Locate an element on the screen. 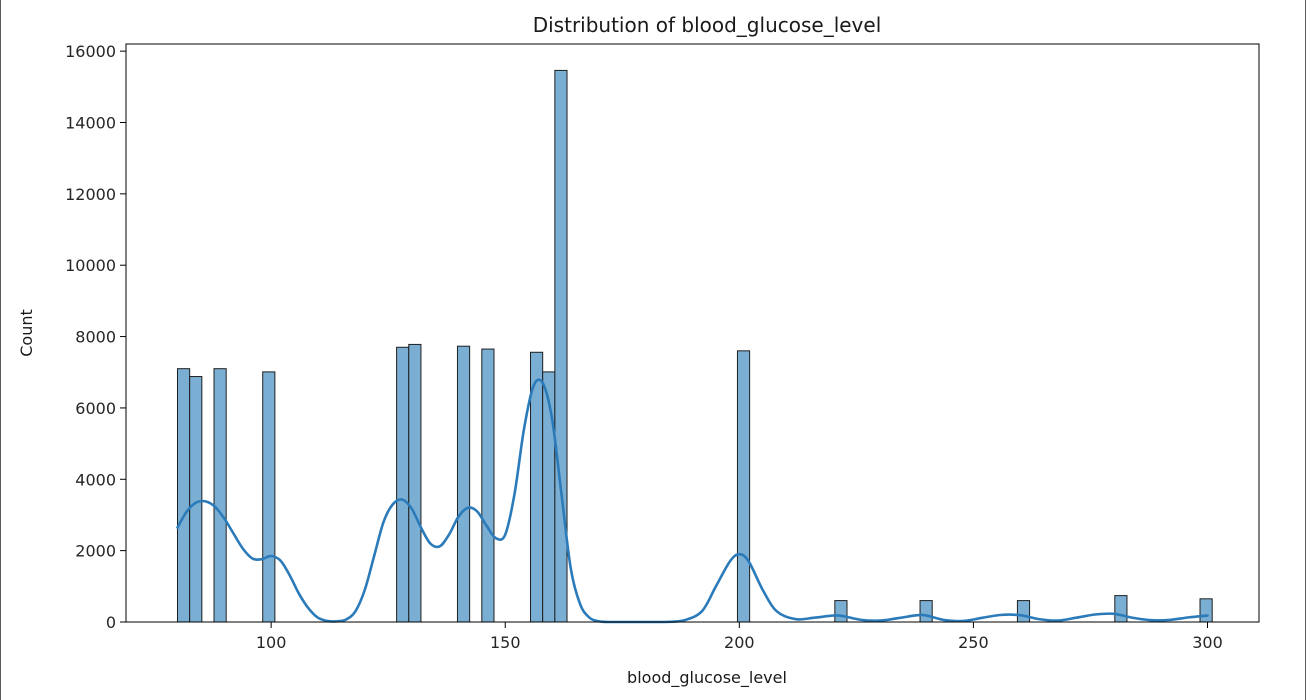  y-tick-label: 6000 is located at coordinates (95, 408).